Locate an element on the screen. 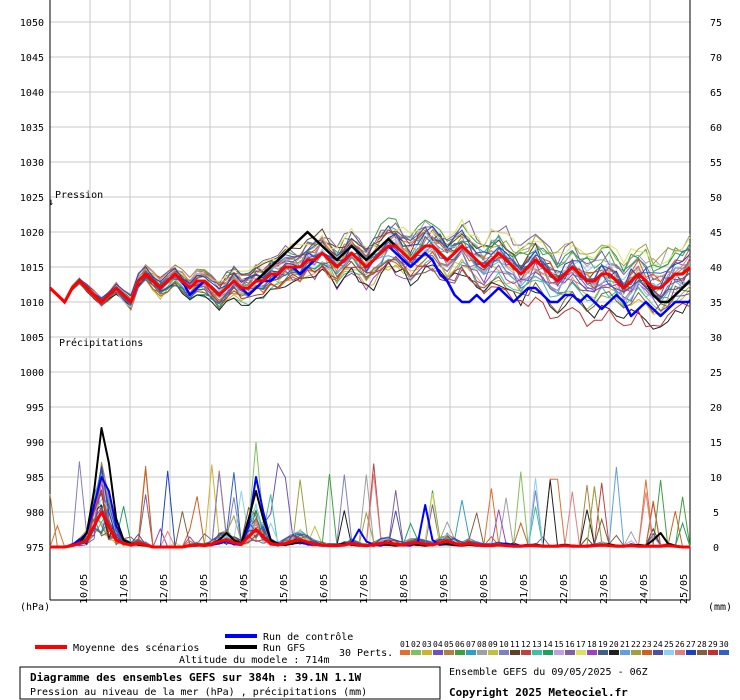  pert-number-label: 28 is located at coordinates (702, 644).